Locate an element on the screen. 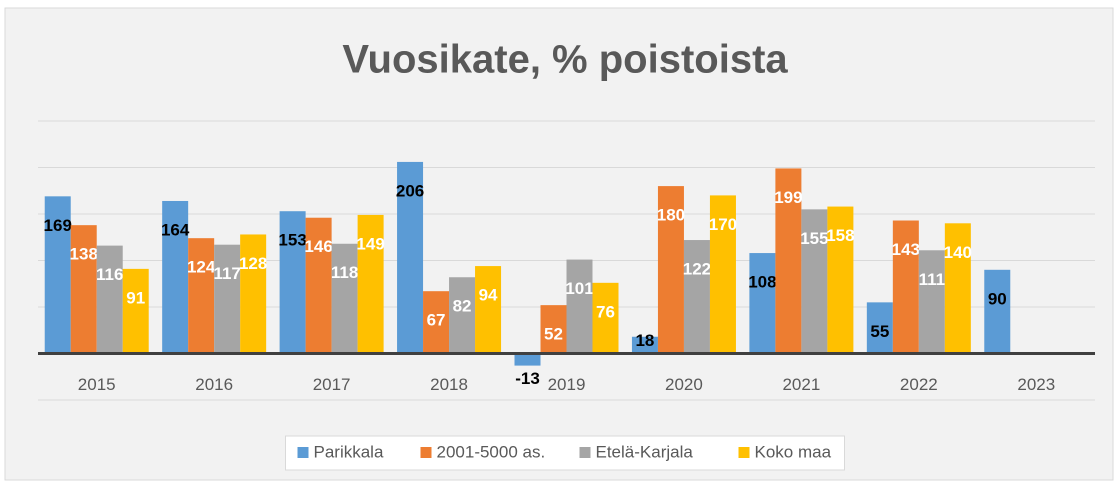  legend-label: 2001-5000 as. is located at coordinates (491, 451).